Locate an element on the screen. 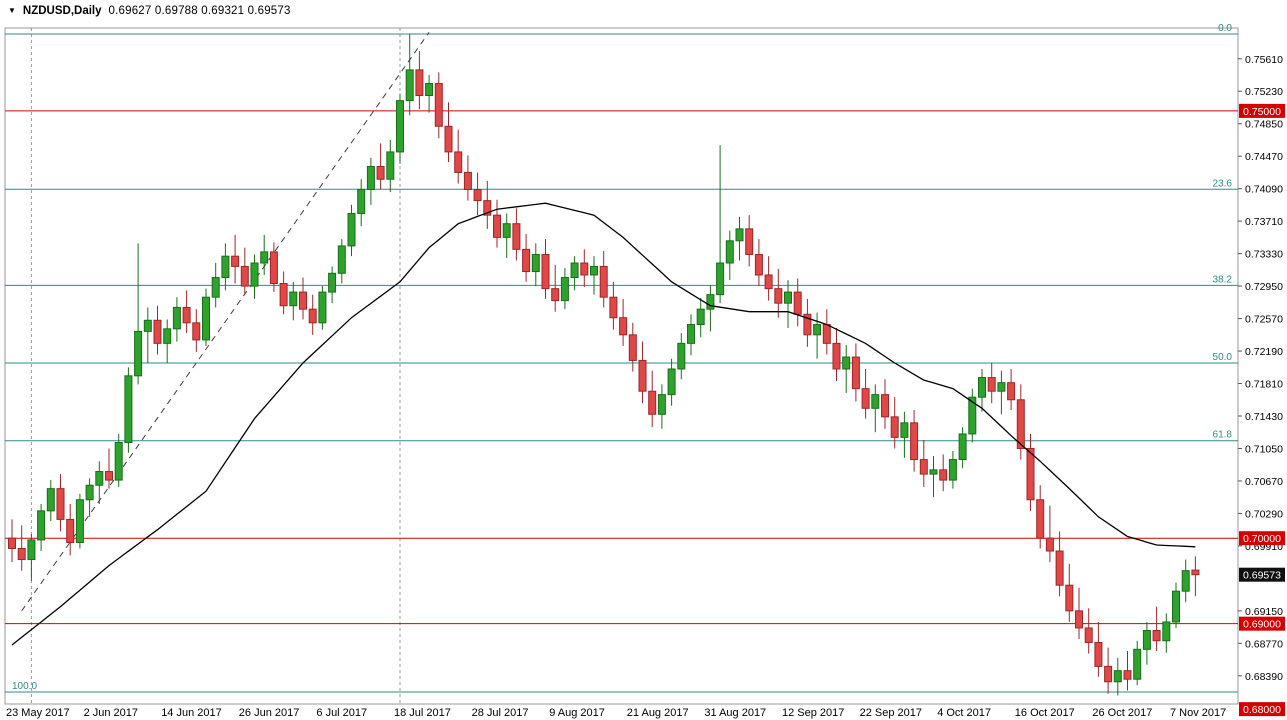  date-label: 22 Sep 2017 is located at coordinates (891, 713).